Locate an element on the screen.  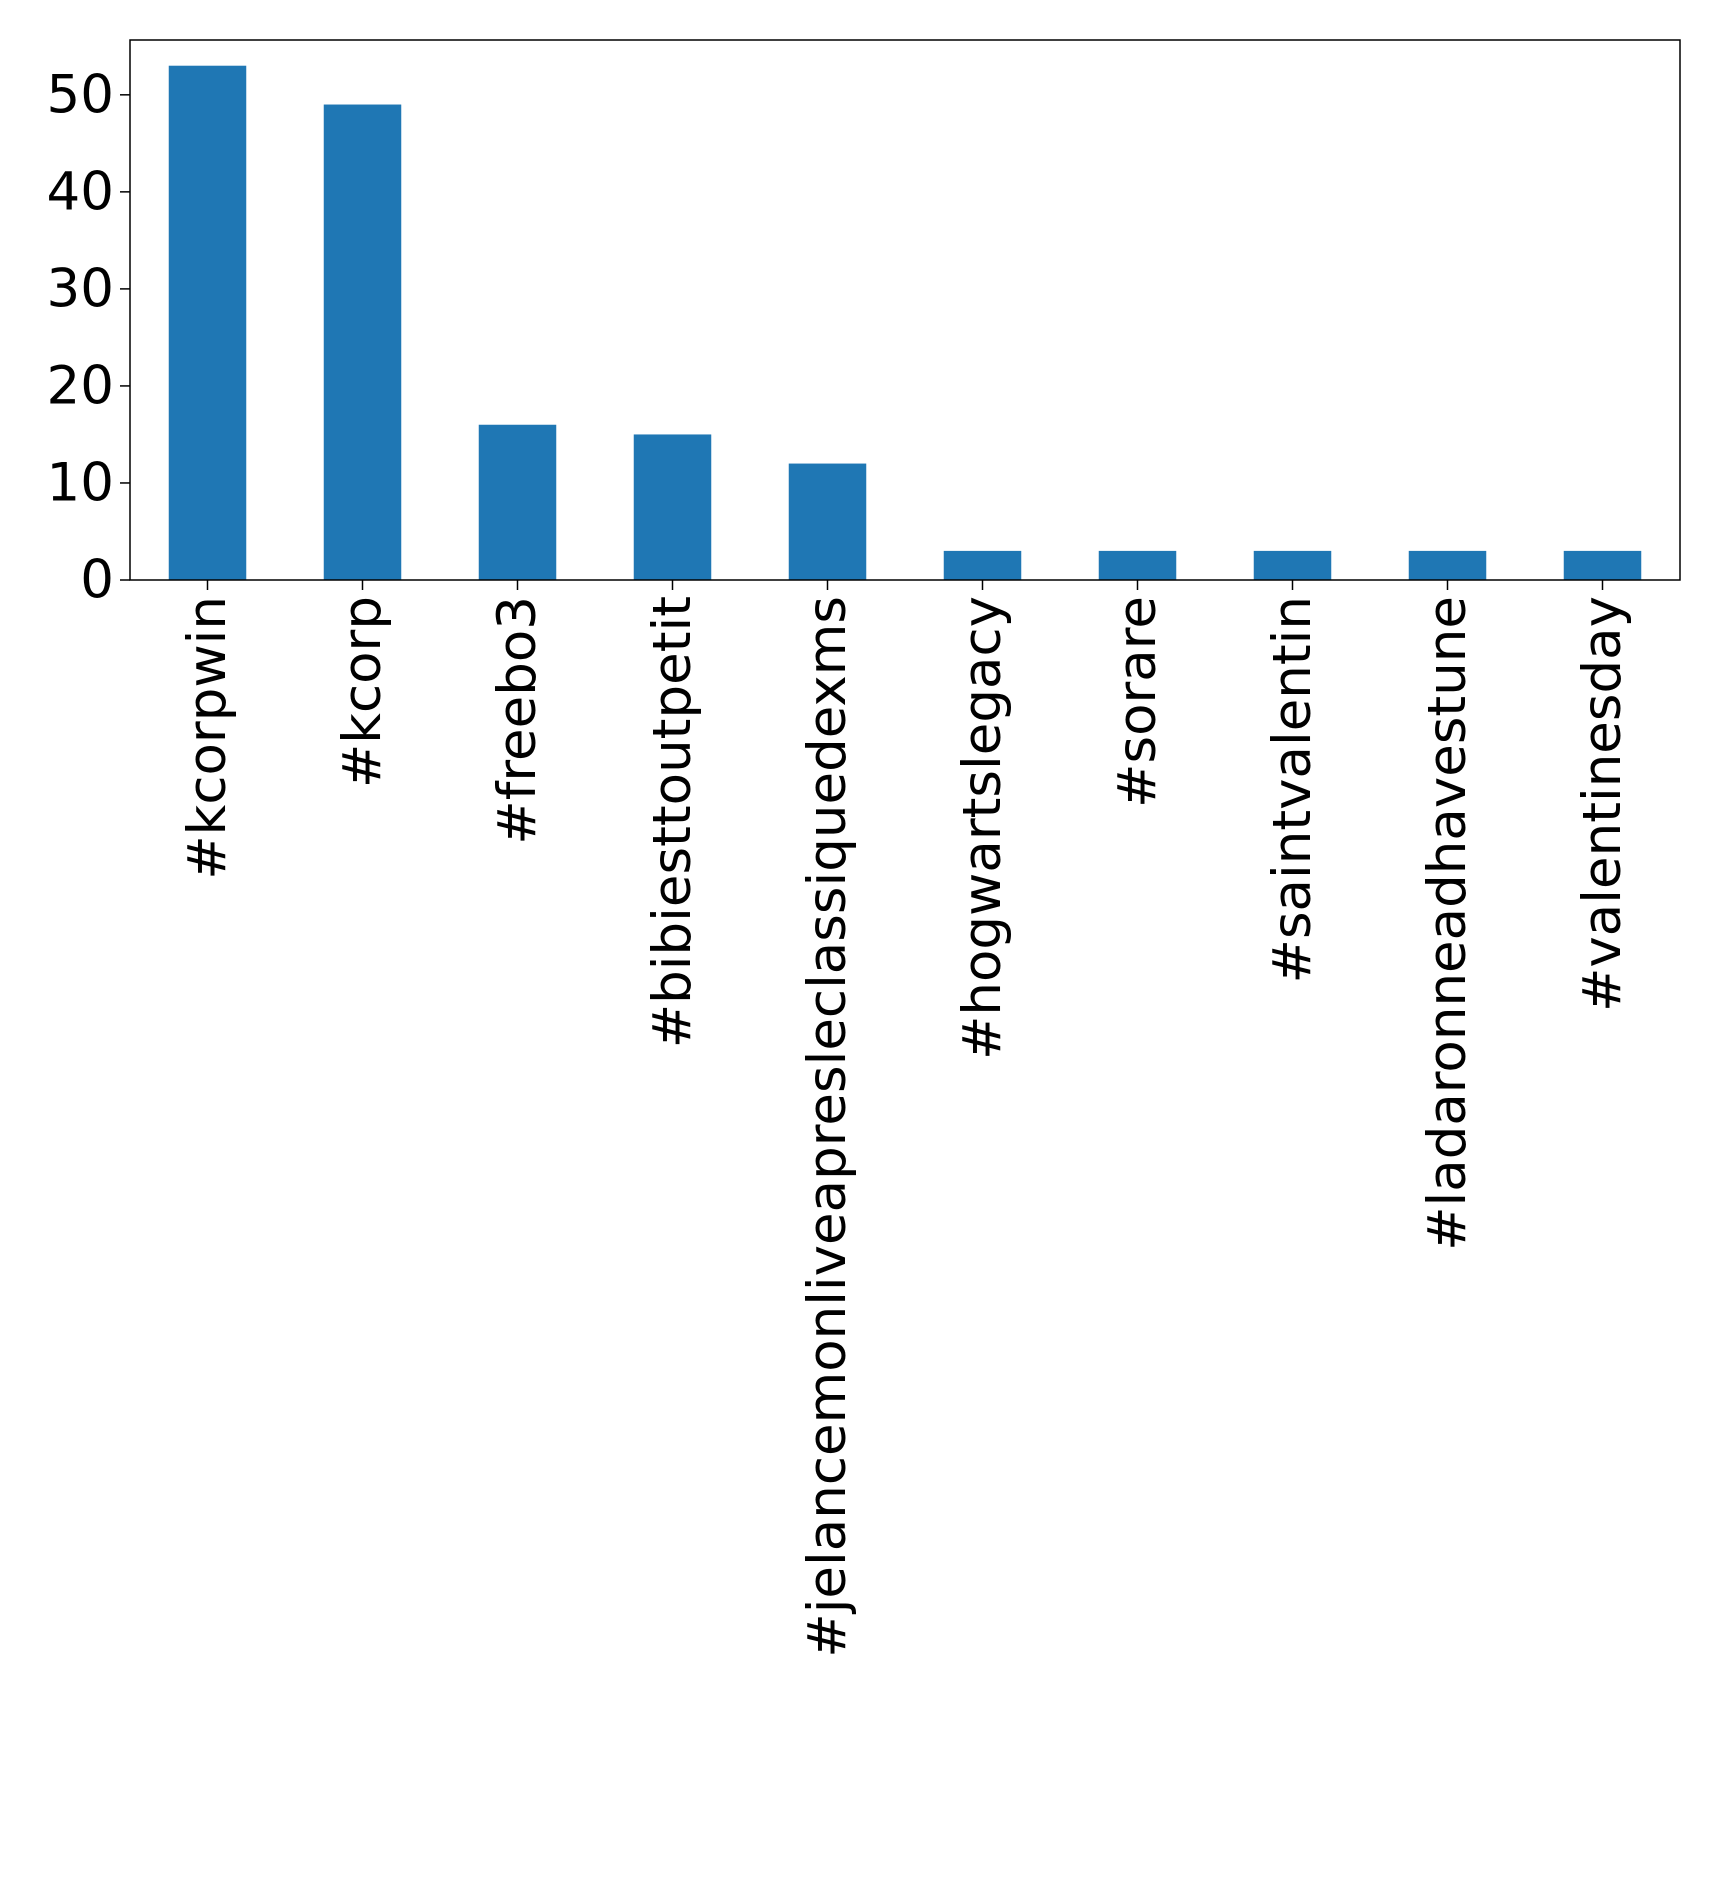
y-tick-label: 30 is located at coordinates (80, 288).